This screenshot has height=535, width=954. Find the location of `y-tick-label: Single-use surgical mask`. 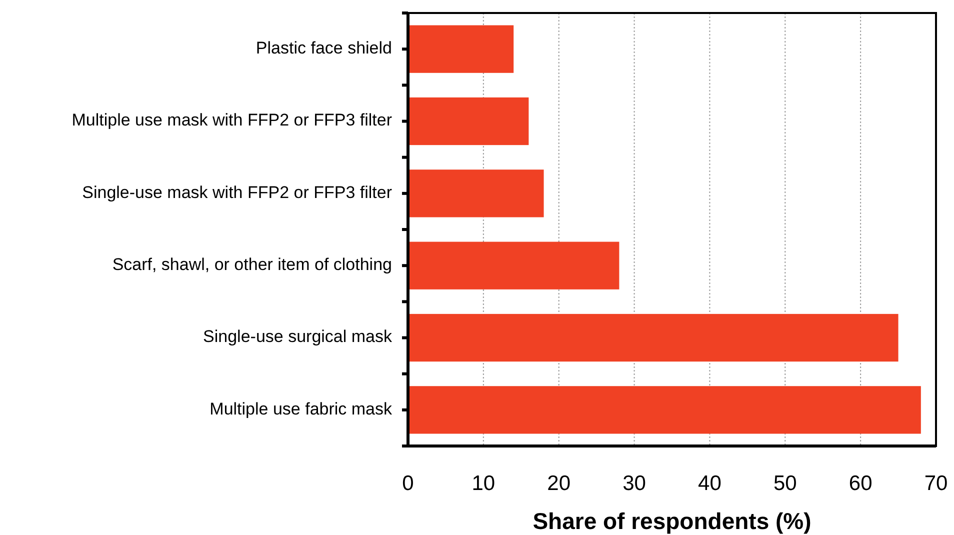

y-tick-label: Single-use surgical mask is located at coordinates (297, 336).